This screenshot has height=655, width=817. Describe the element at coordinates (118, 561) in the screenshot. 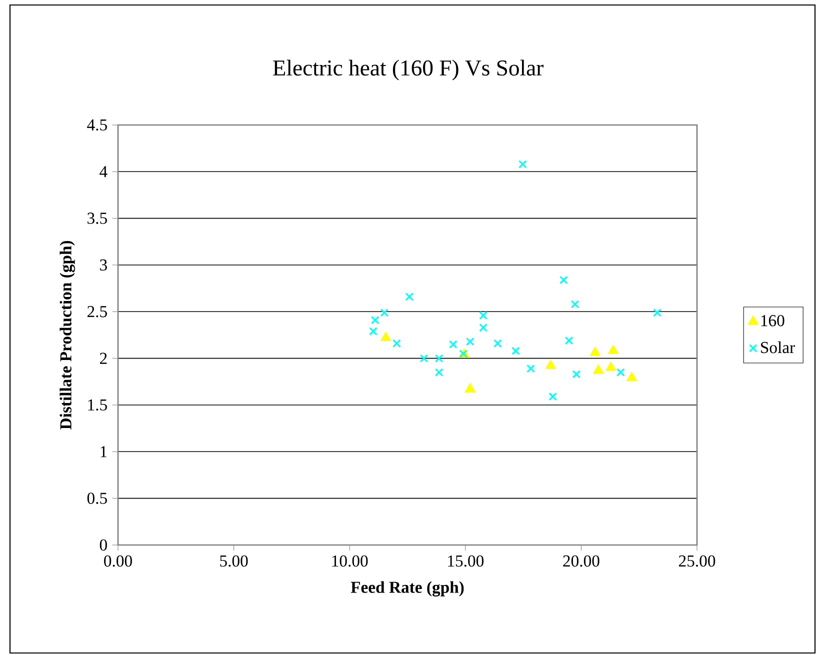

I see `x-tick-label: 0.00` at that location.